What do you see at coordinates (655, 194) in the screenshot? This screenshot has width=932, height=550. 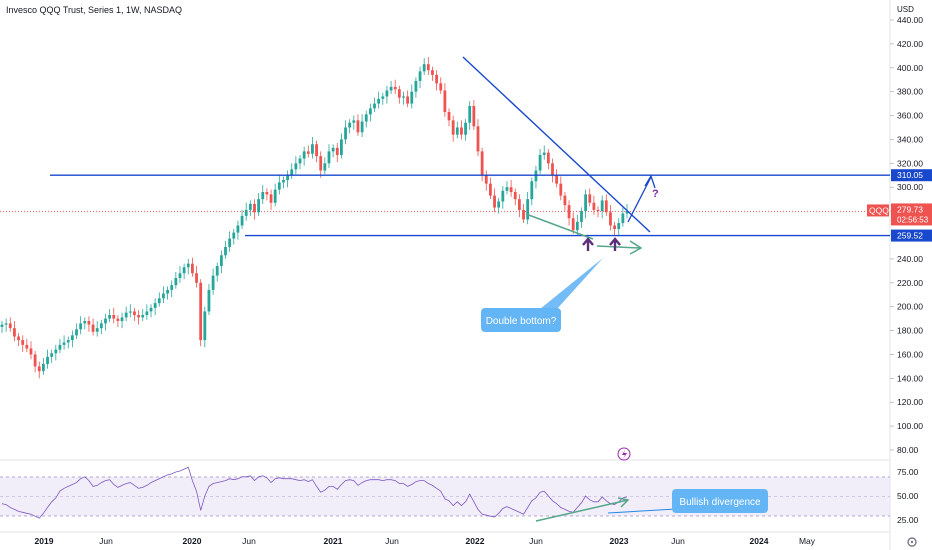 I see `question-mark: ?` at bounding box center [655, 194].